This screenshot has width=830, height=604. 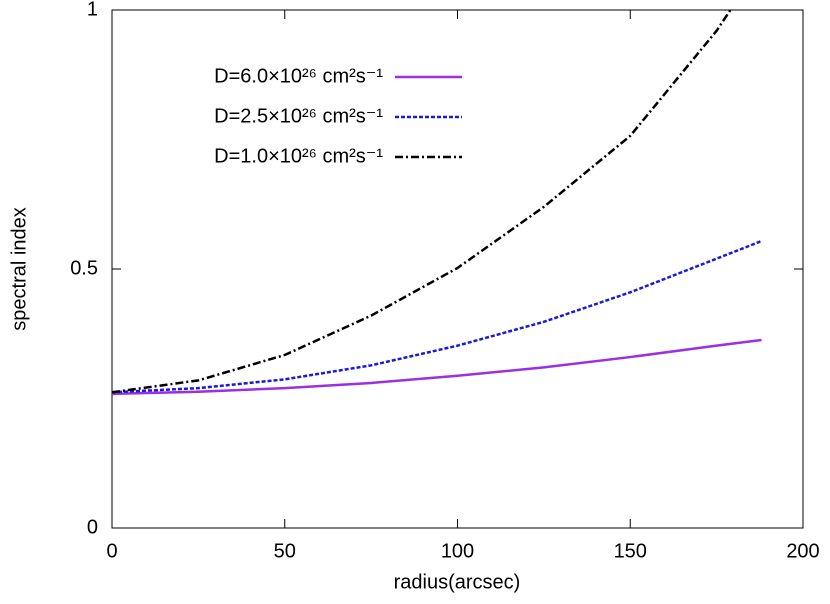 What do you see at coordinates (92, 10) in the screenshot?
I see `y-tick-label: 1` at bounding box center [92, 10].